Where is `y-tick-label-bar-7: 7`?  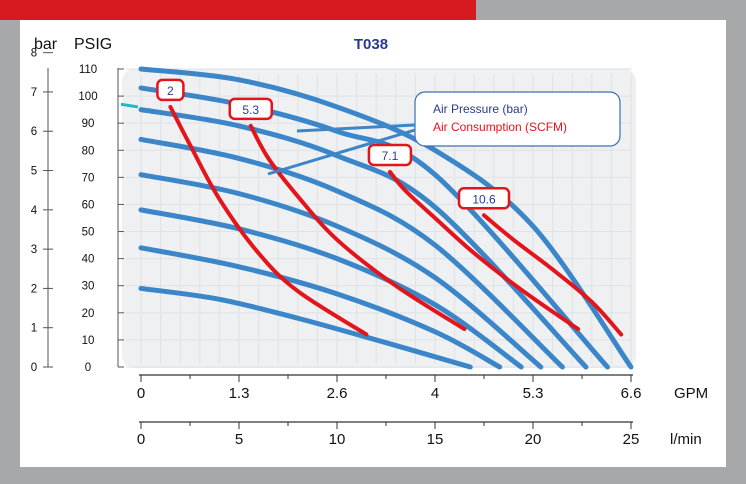
y-tick-label-bar-7: 7 is located at coordinates (34, 93).